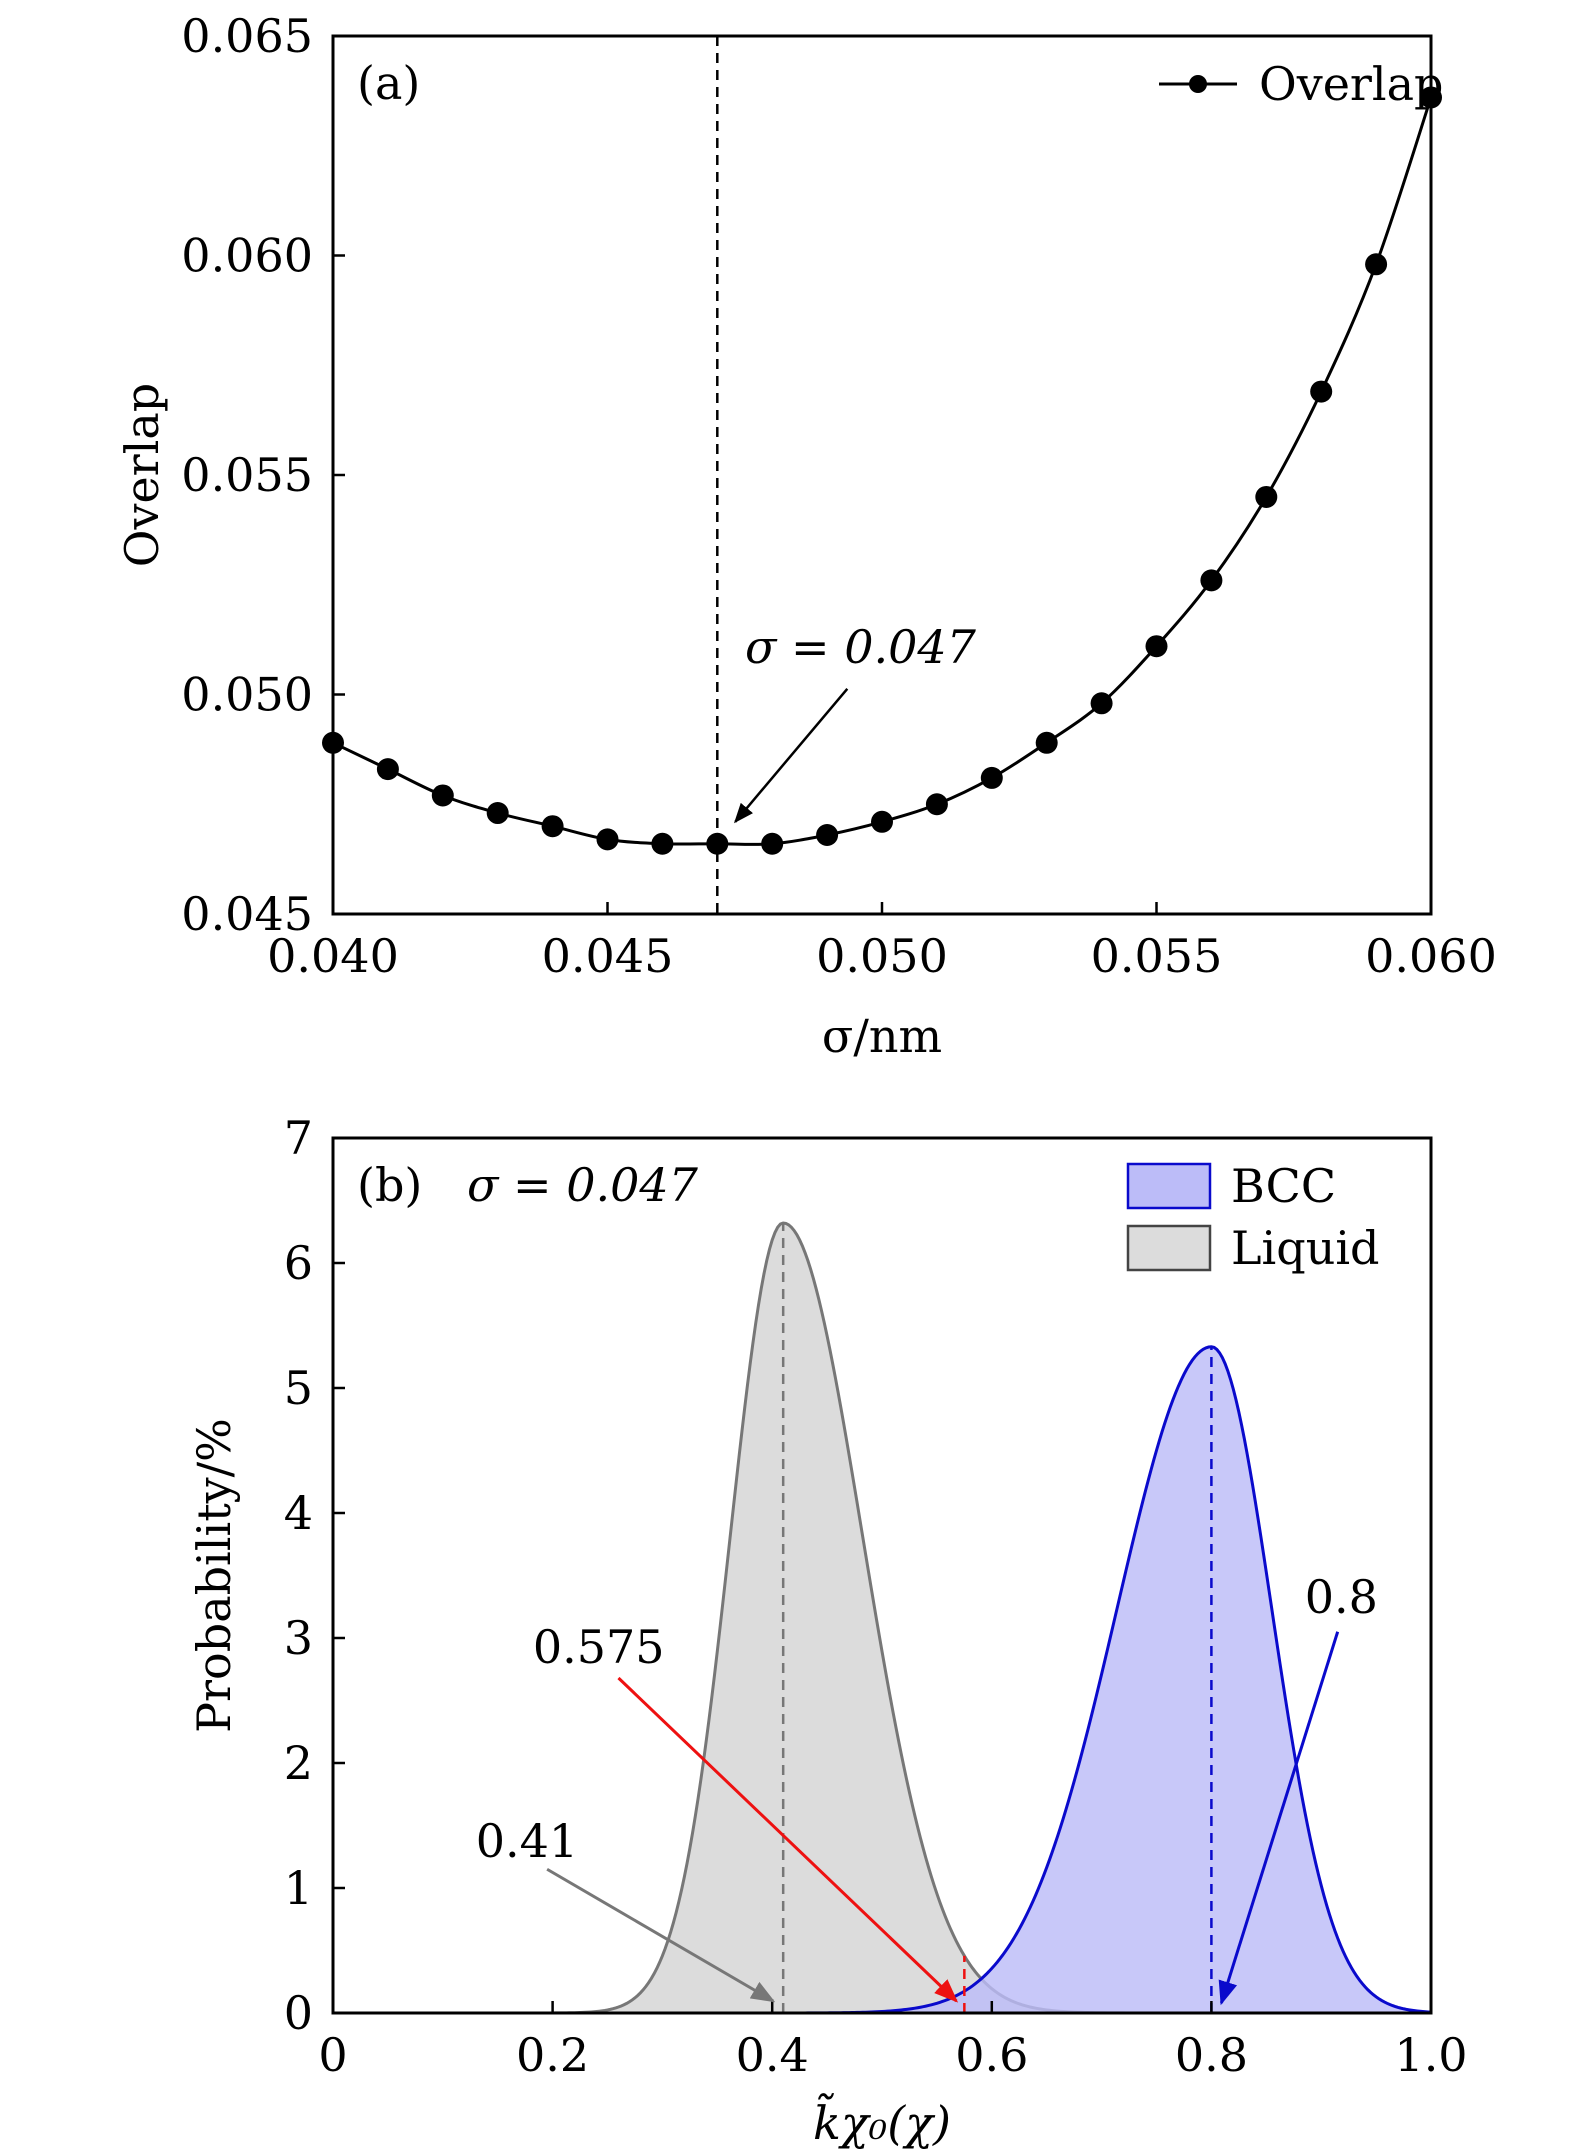 Image resolution: width=1575 pixels, height=2156 pixels. Describe the element at coordinates (861, 647) in the screenshot. I see `sigma-annotation-label: σ = 0.047` at that location.